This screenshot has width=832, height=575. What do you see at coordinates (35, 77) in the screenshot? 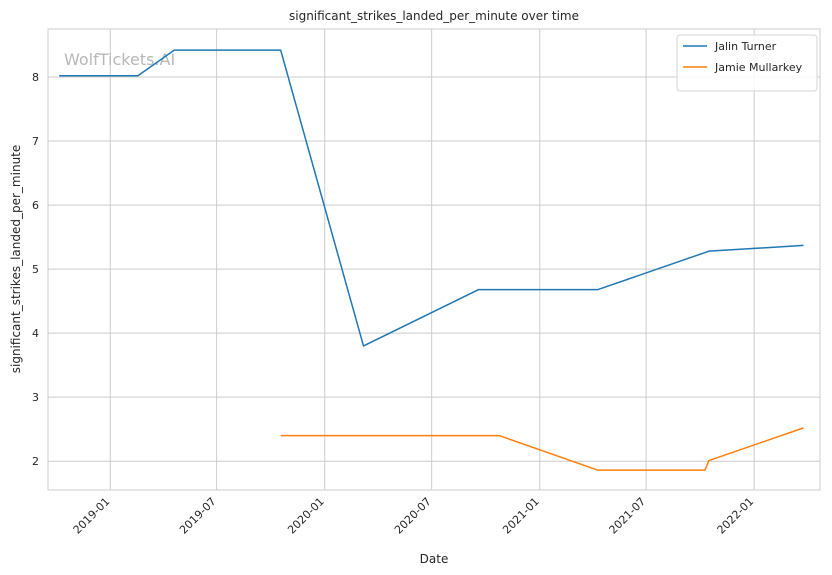
I see `y-tick-label: 8` at bounding box center [35, 77].